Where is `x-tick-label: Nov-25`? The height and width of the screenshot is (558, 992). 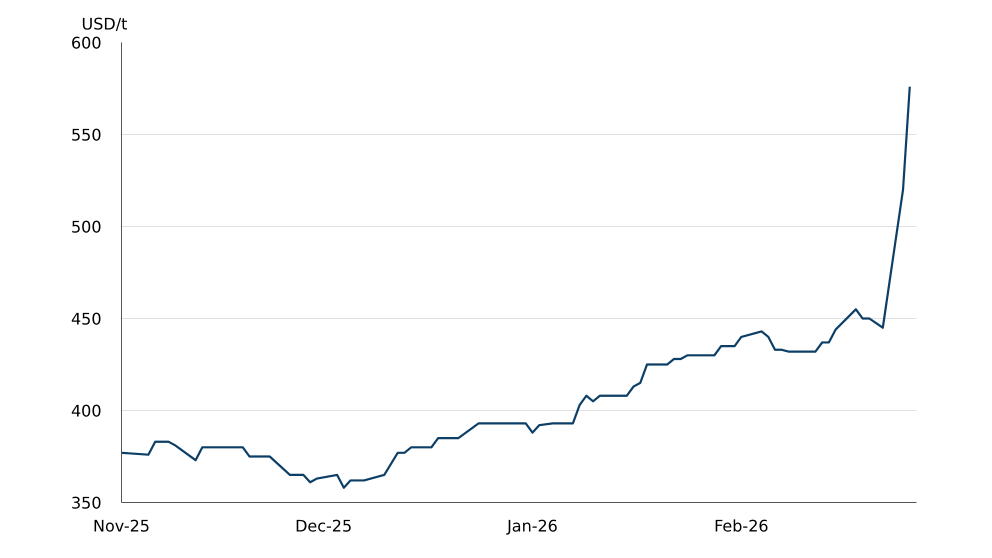
x-tick-label: Nov-25 is located at coordinates (121, 526).